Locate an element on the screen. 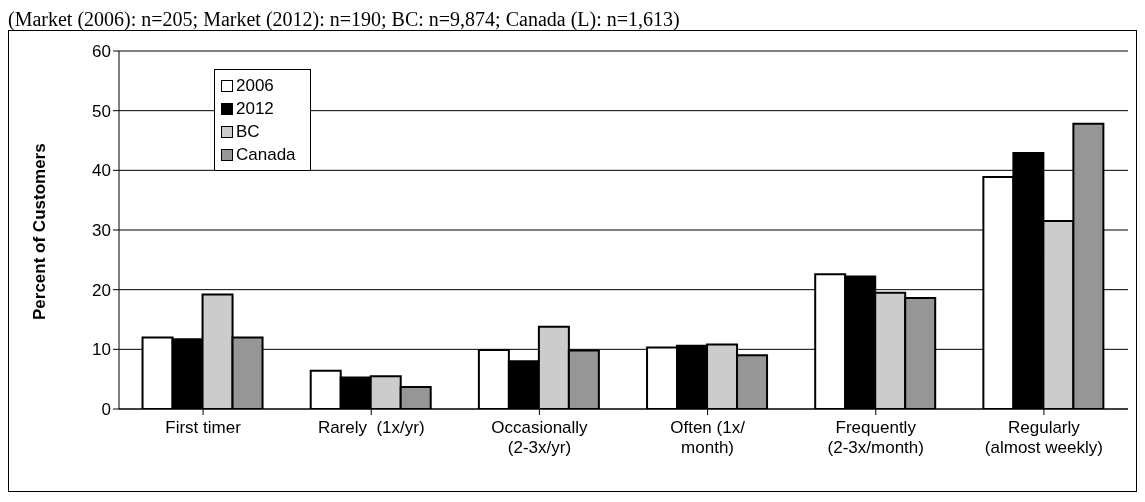  y-axis-title: Percent of Customers is located at coordinates (40, 231).